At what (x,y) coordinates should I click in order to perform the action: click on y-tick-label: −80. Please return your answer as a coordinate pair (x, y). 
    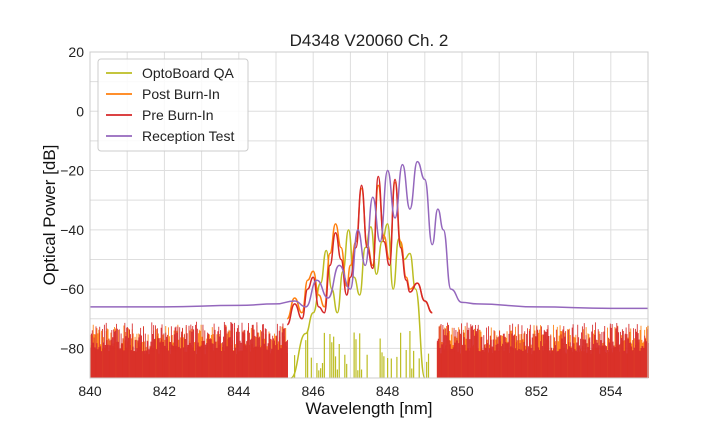
    Looking at the image, I should click on (72, 348).